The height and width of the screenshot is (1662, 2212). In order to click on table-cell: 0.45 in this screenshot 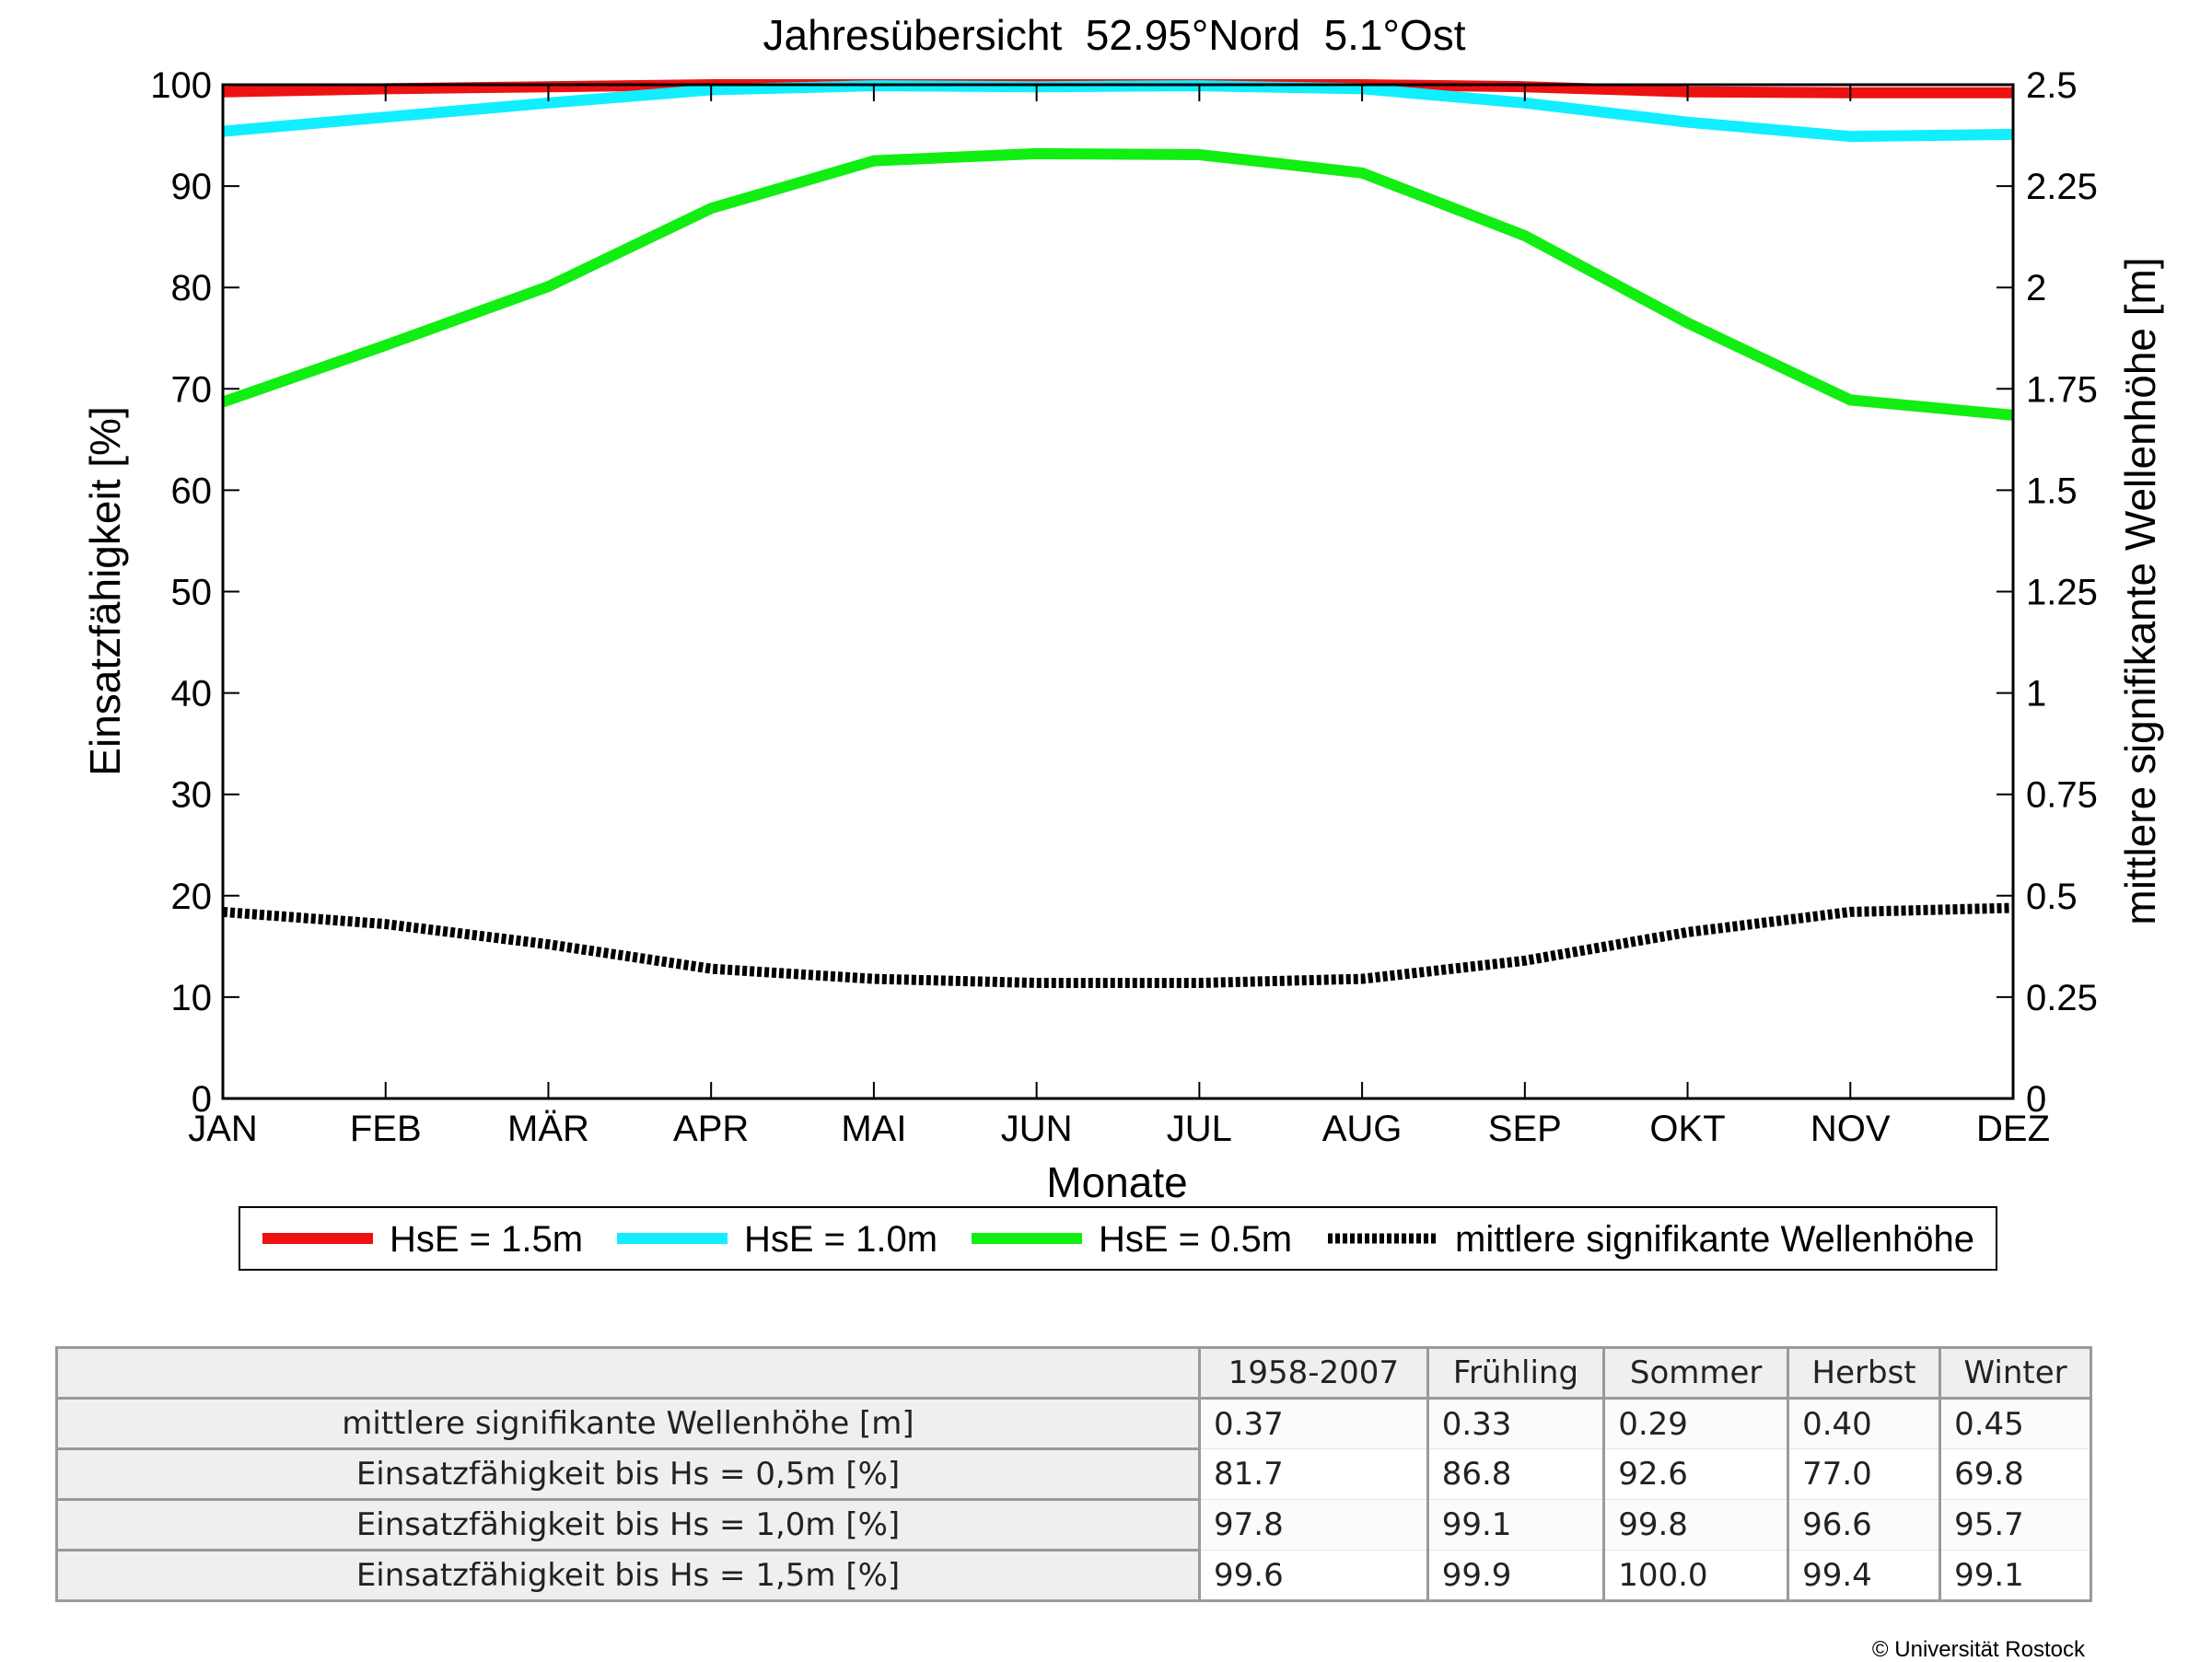, I will do `click(2014, 1423)`.